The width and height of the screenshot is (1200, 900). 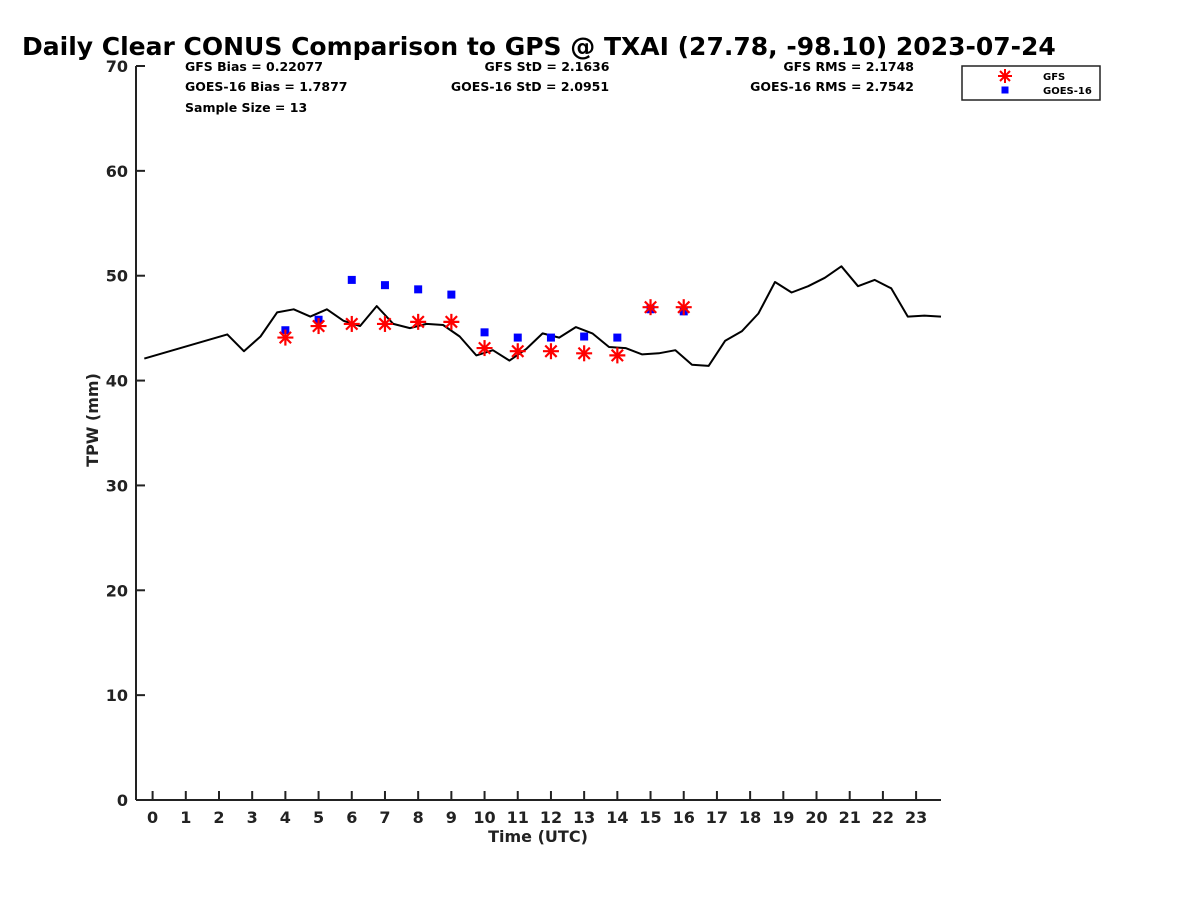 I want to click on gfs-std-stat: GFS StD = 2.1636, so click(x=547, y=66).